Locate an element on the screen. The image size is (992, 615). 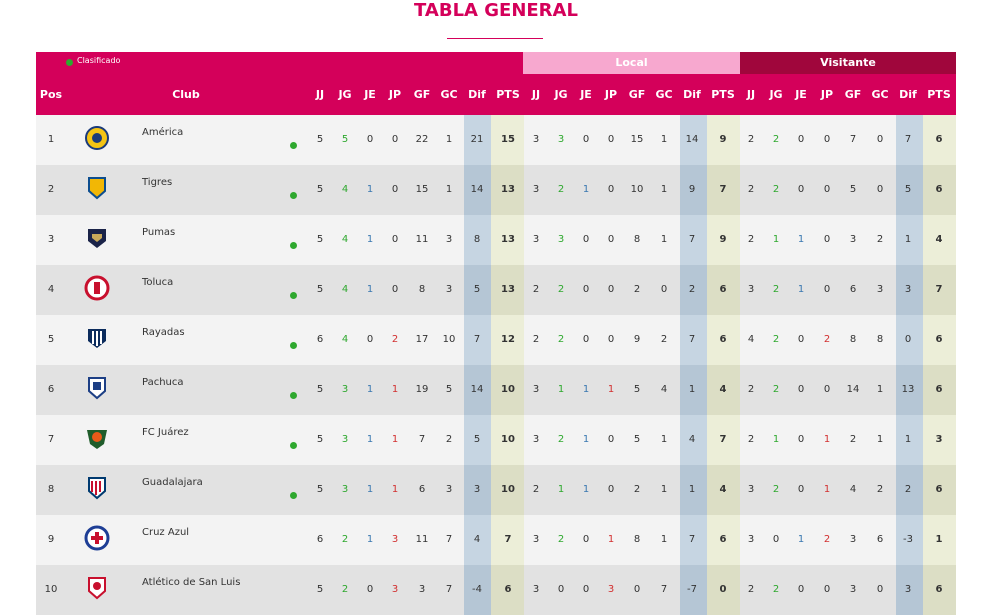
header-overall-gf: GF is located at coordinates (422, 94).